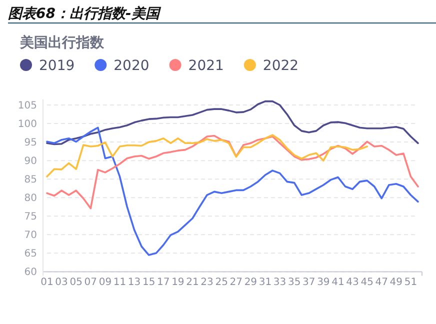 The height and width of the screenshot is (324, 436). Describe the element at coordinates (30, 198) in the screenshot. I see `y-tick-label: 80` at that location.